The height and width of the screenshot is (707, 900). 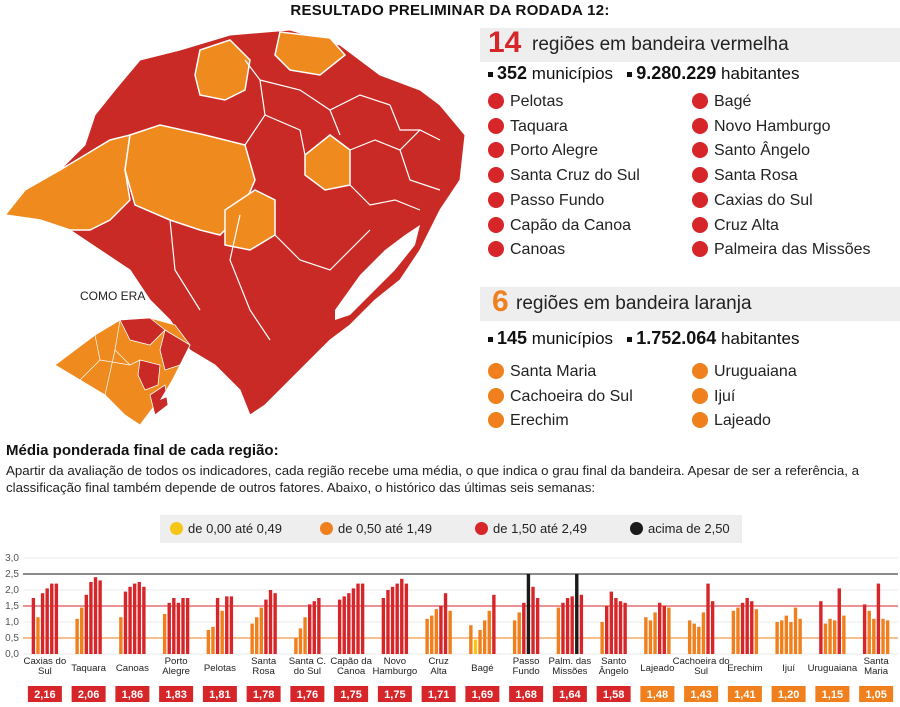 I want to click on red-region-item: Caxias do Sul, so click(x=752, y=200).